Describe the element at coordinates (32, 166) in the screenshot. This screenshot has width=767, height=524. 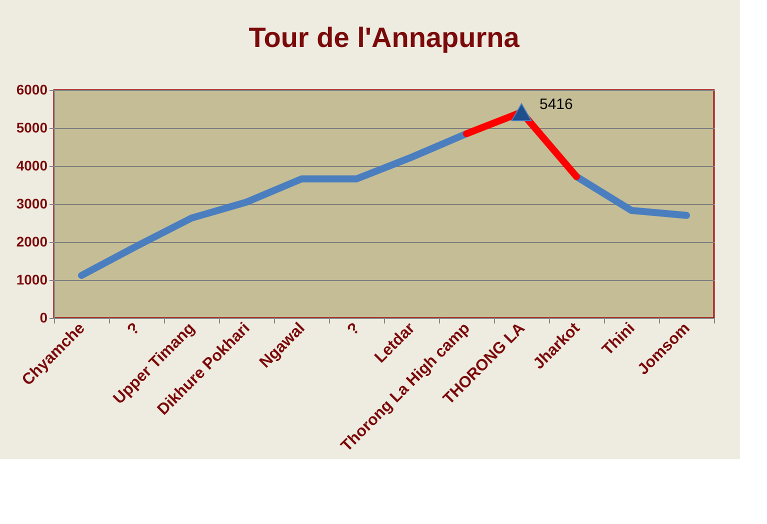
I see `y-tick-label: 4000` at that location.